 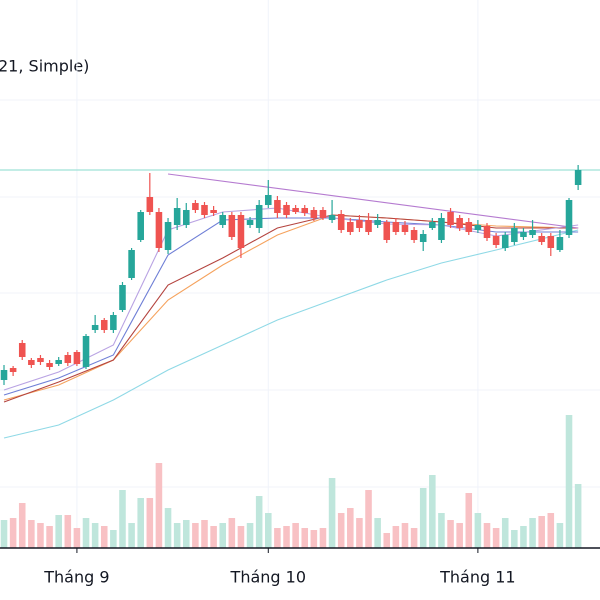 I want to click on moving-average-line, so click(x=373, y=201).